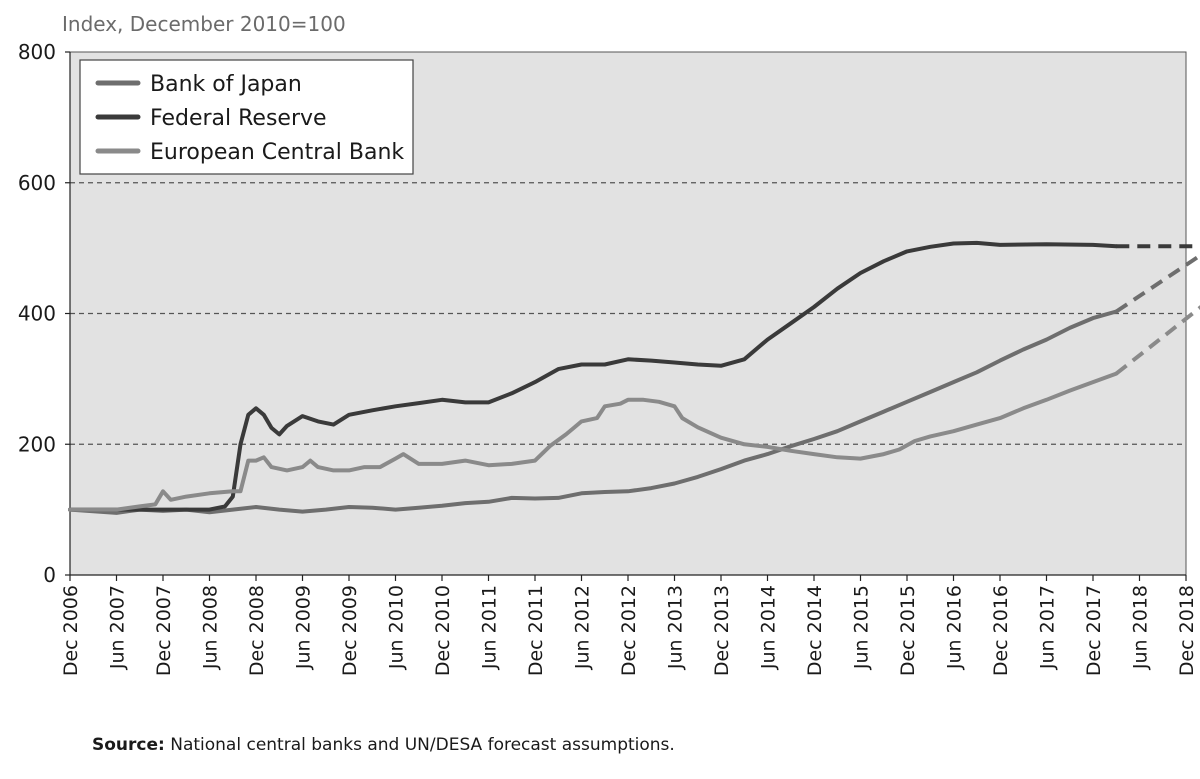  What do you see at coordinates (37, 183) in the screenshot?
I see `y-tick-label: 600` at bounding box center [37, 183].